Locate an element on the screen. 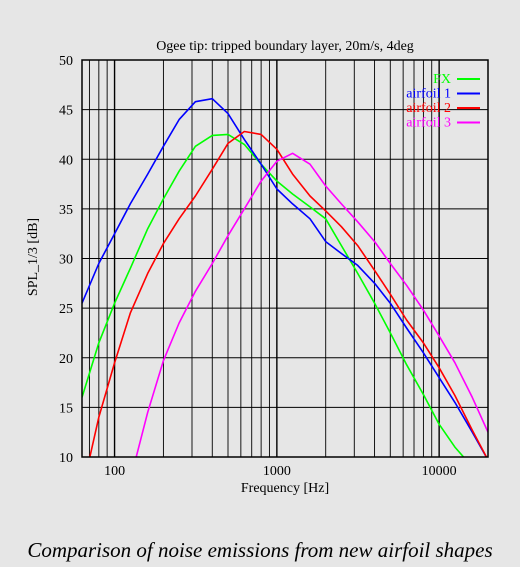 The height and width of the screenshot is (567, 520). legend-label: airfoil 1 is located at coordinates (428, 94).